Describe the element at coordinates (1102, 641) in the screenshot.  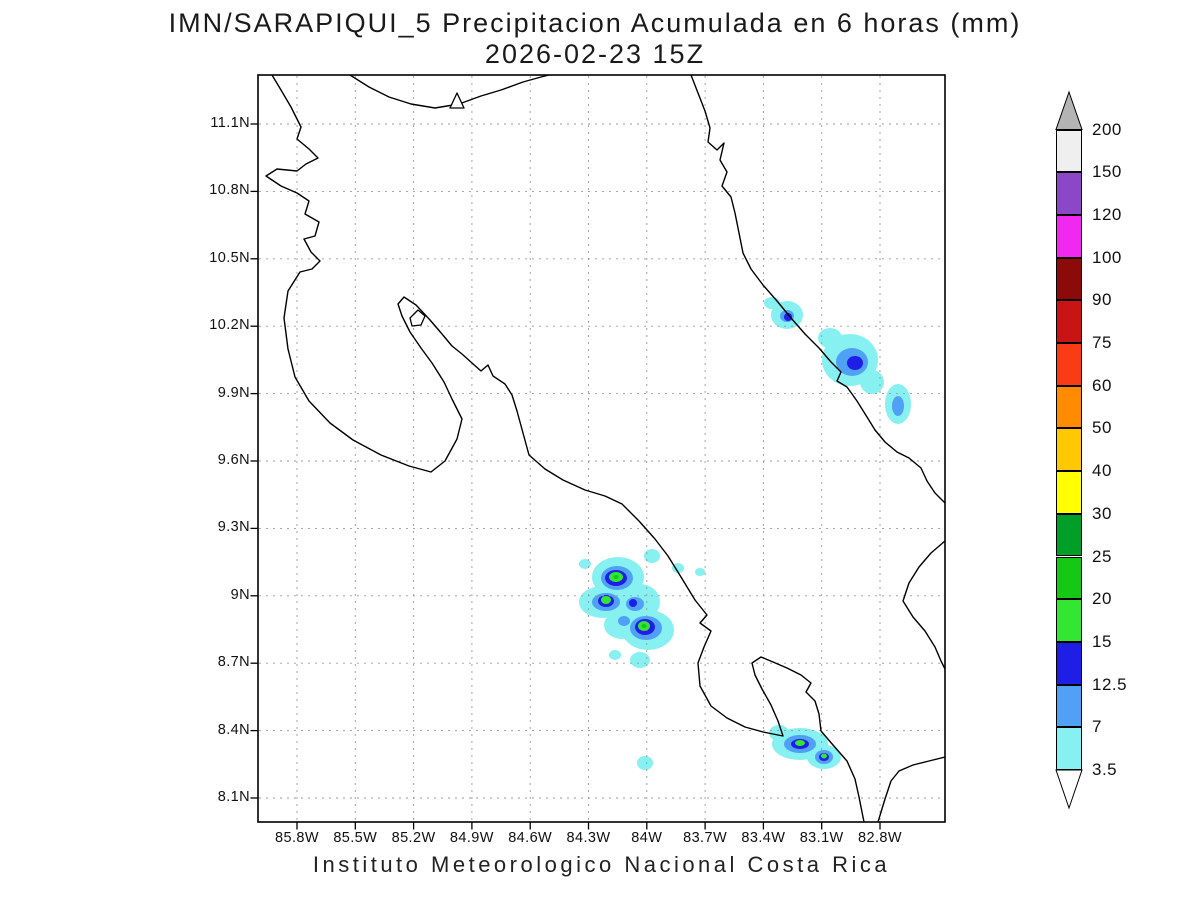
I see `colorbar-label: 15` at that location.